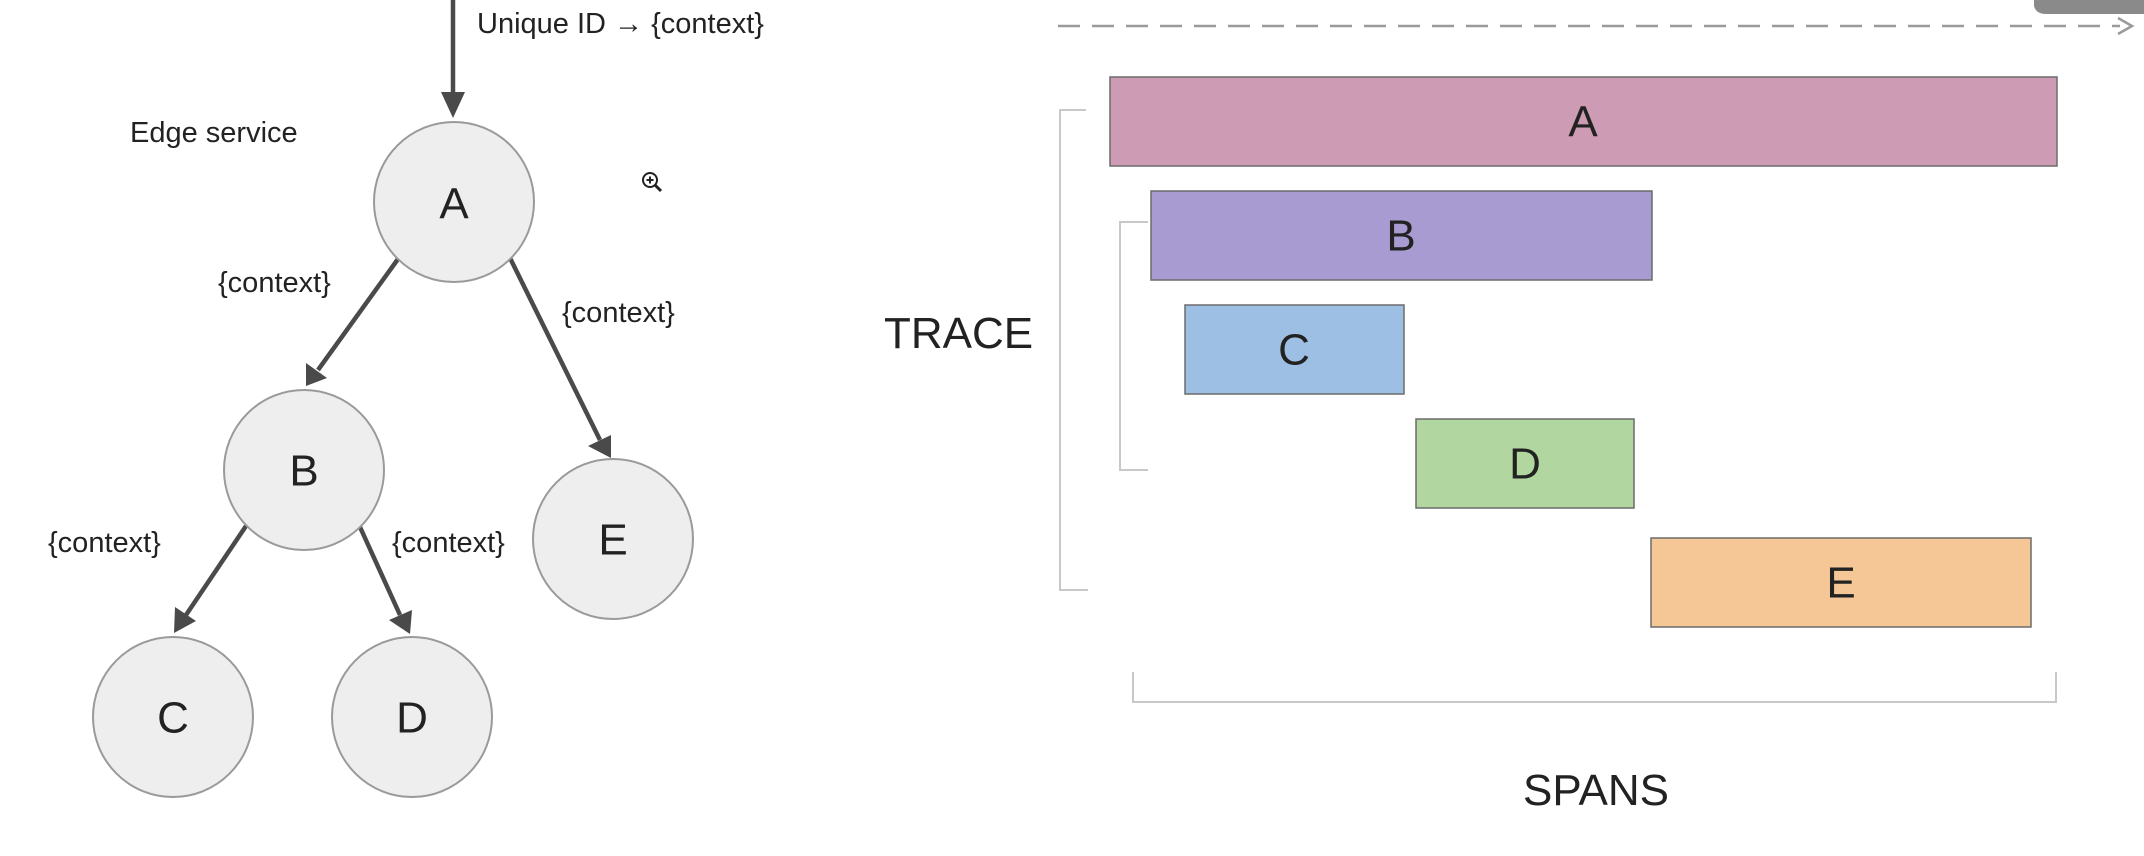  I want to click on edge-b-c-label: {context}, so click(104, 543).